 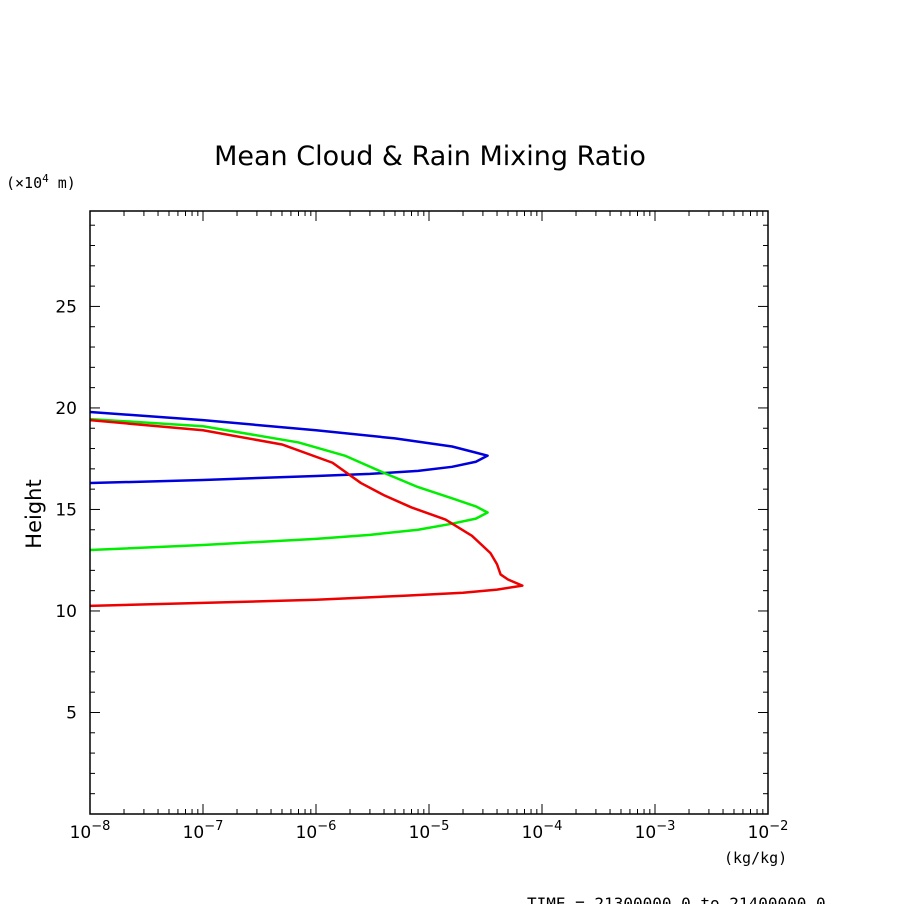 I want to click on chart-title: Mean Cloud & Rain Mixing Ratio, so click(x=430, y=156).